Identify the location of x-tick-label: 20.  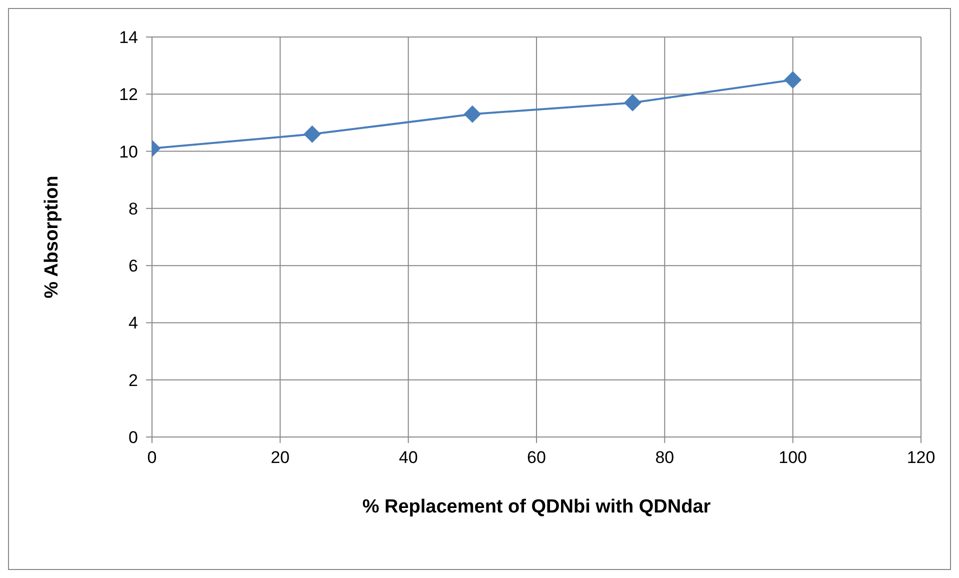
(280, 458).